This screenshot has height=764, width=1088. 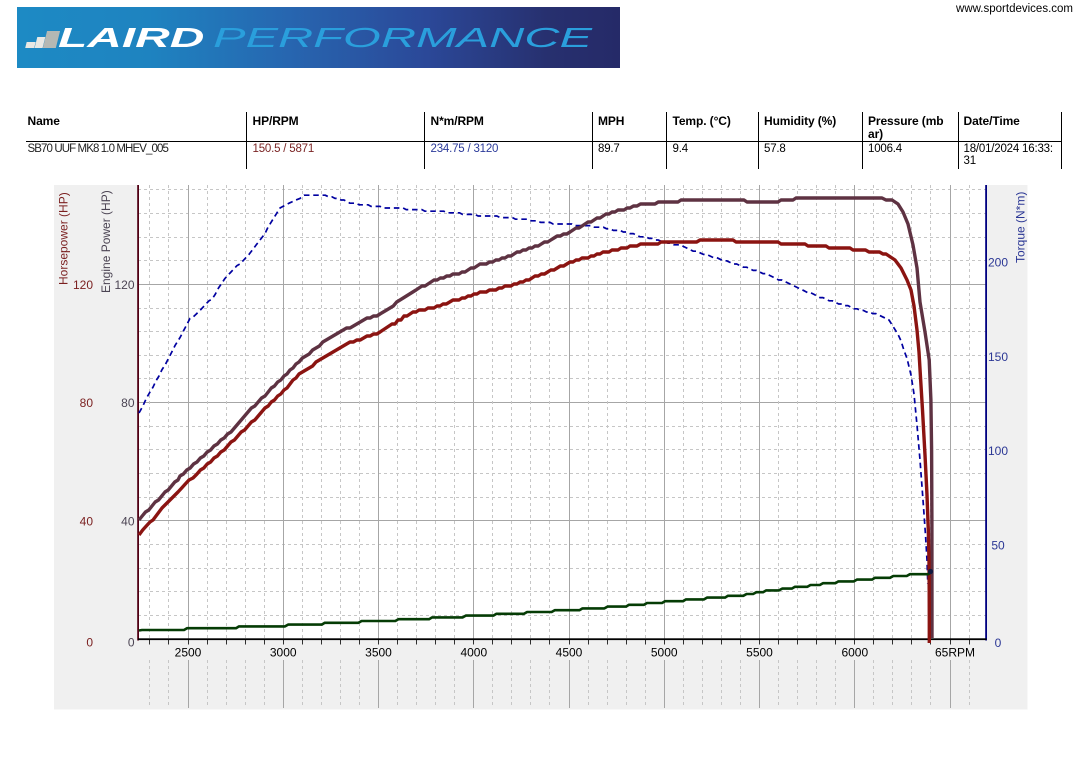 What do you see at coordinates (473, 653) in the screenshot?
I see `svg-text: 4000` at bounding box center [473, 653].